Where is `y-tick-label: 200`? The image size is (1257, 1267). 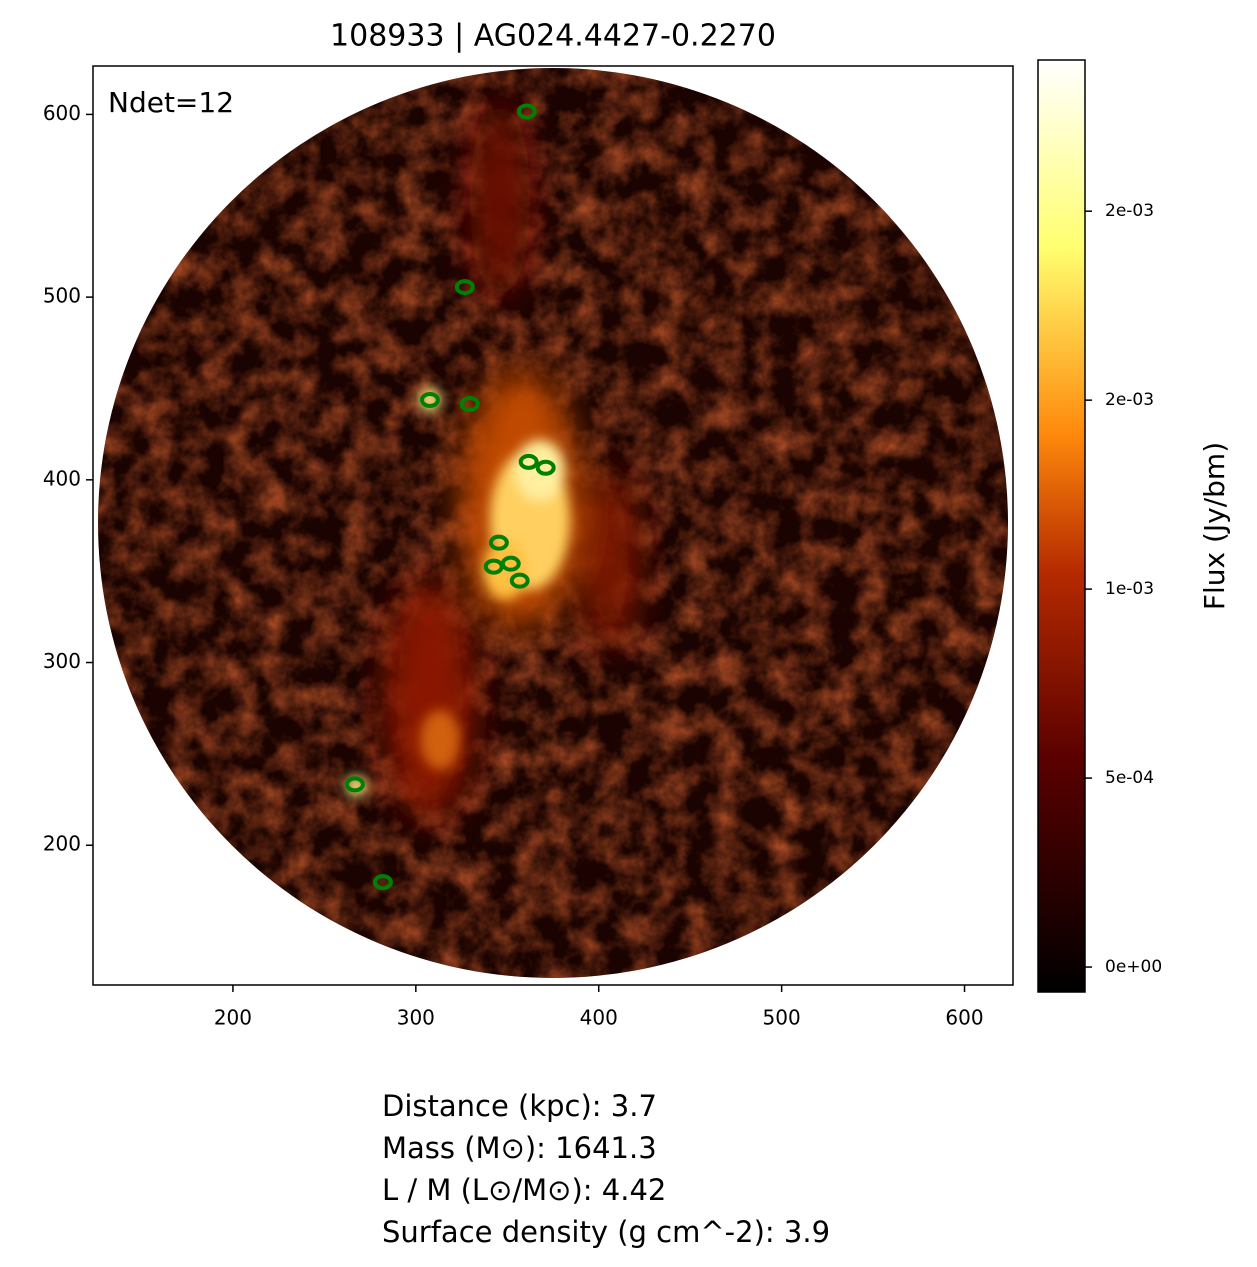 y-tick-label: 200 is located at coordinates (62, 844).